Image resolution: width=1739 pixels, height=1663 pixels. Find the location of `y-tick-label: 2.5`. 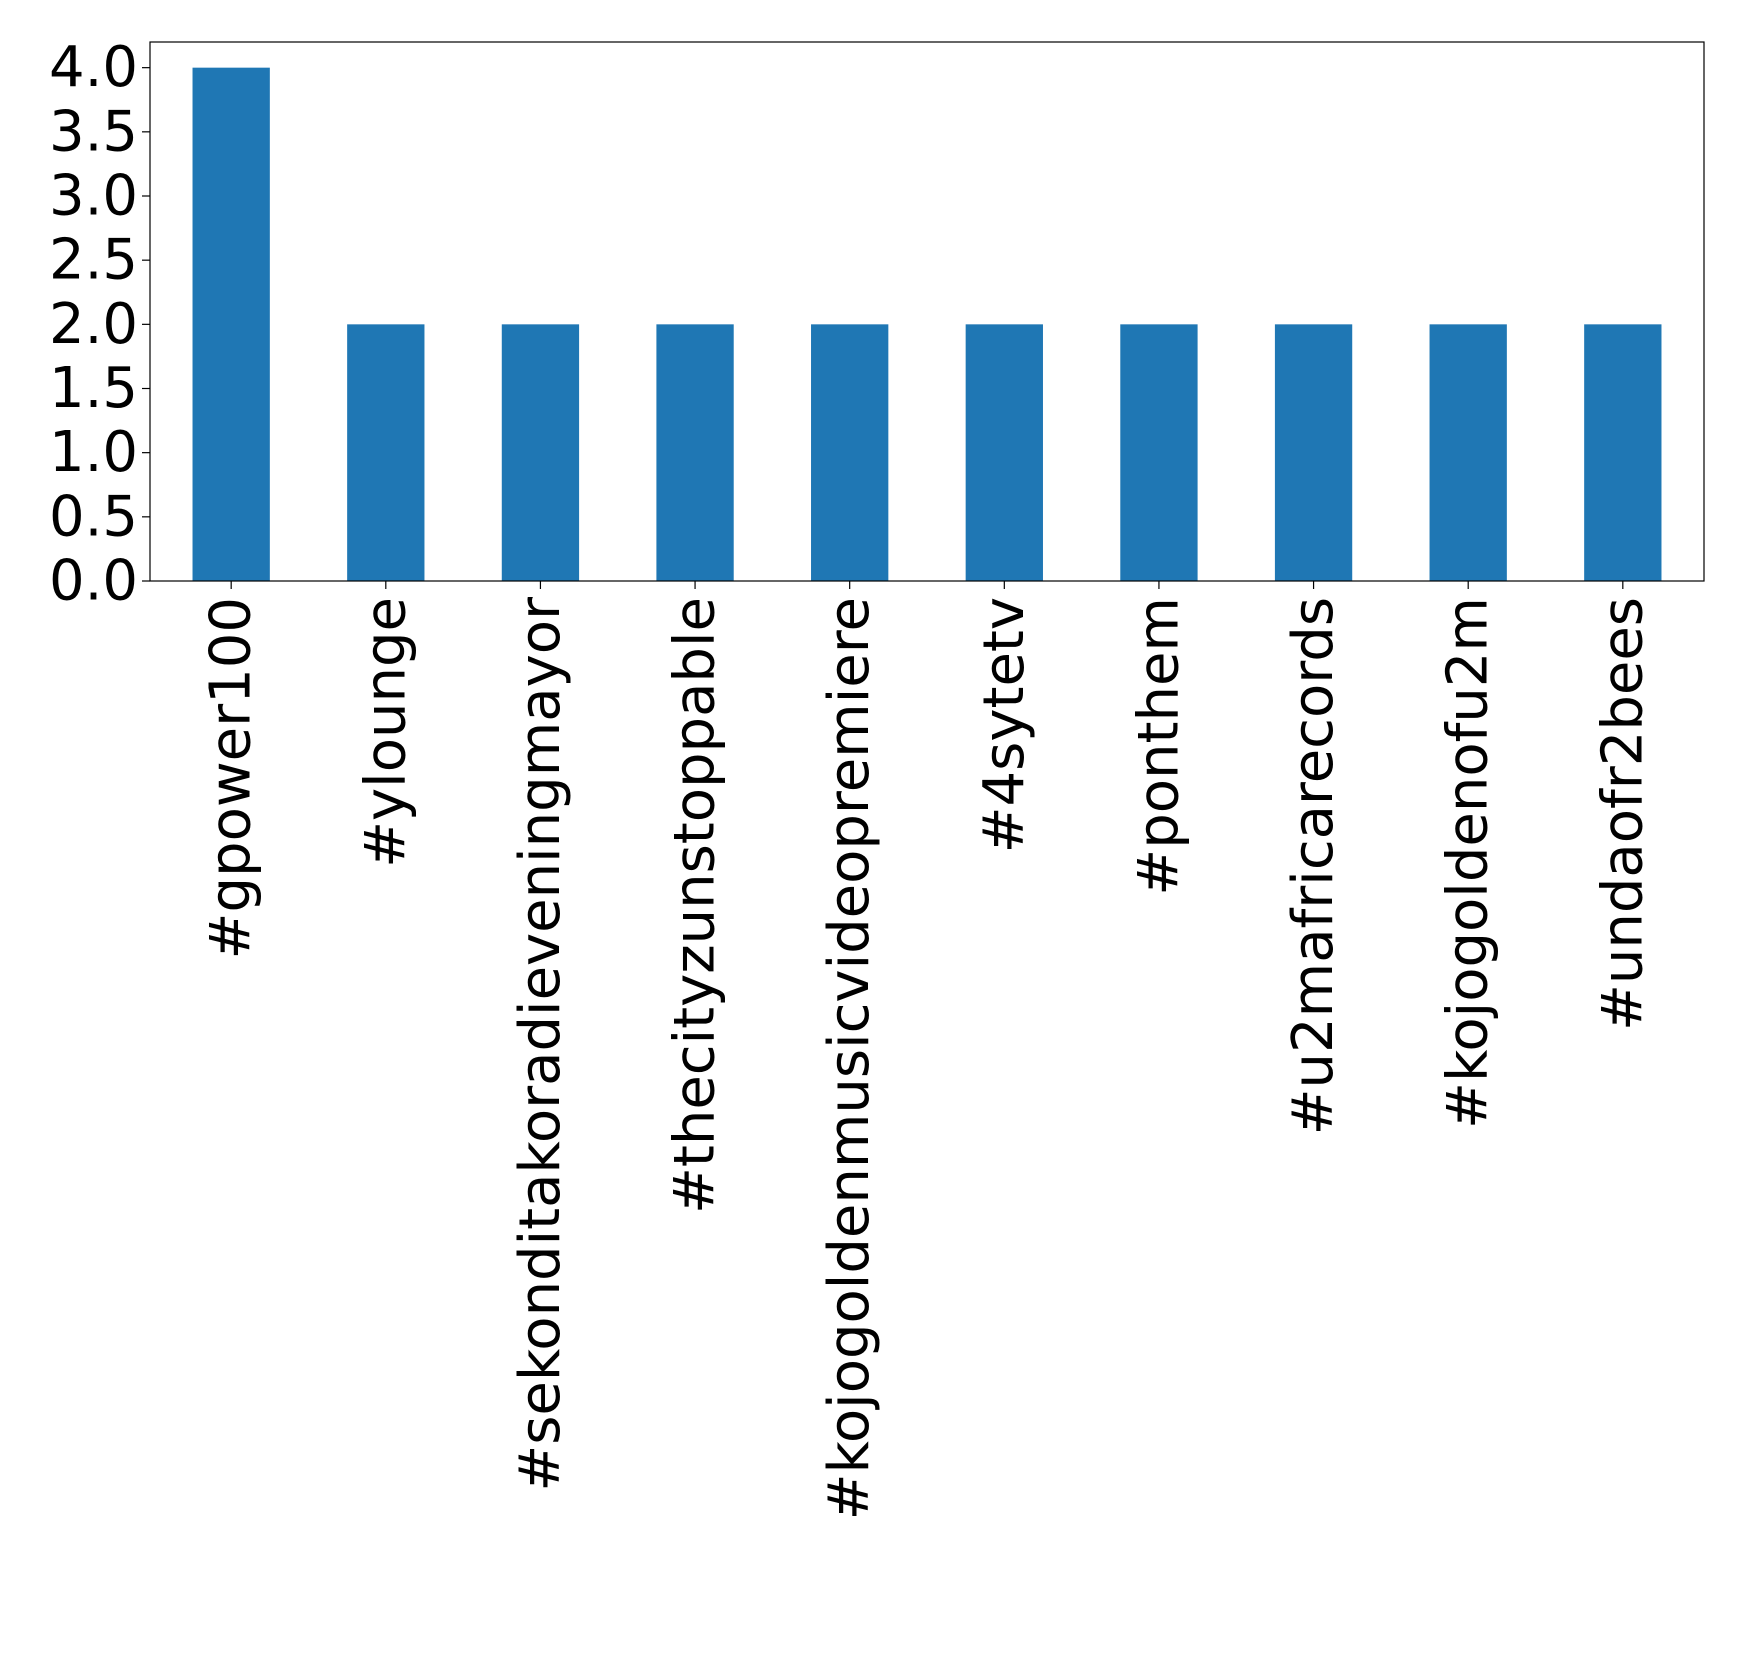

y-tick-label: 2.5 is located at coordinates (93, 260).